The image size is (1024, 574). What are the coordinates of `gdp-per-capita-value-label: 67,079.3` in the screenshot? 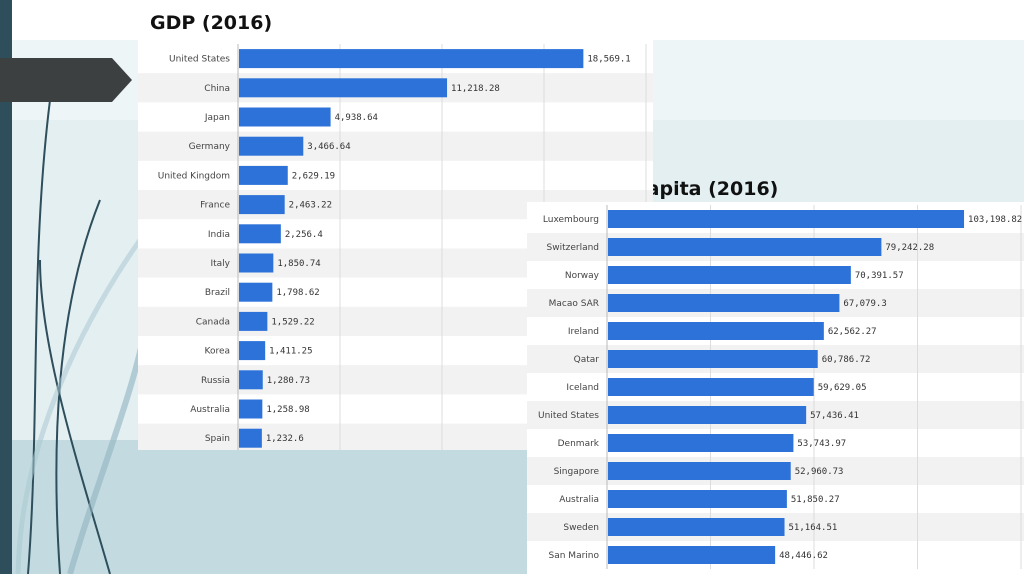 It's located at (864, 304).